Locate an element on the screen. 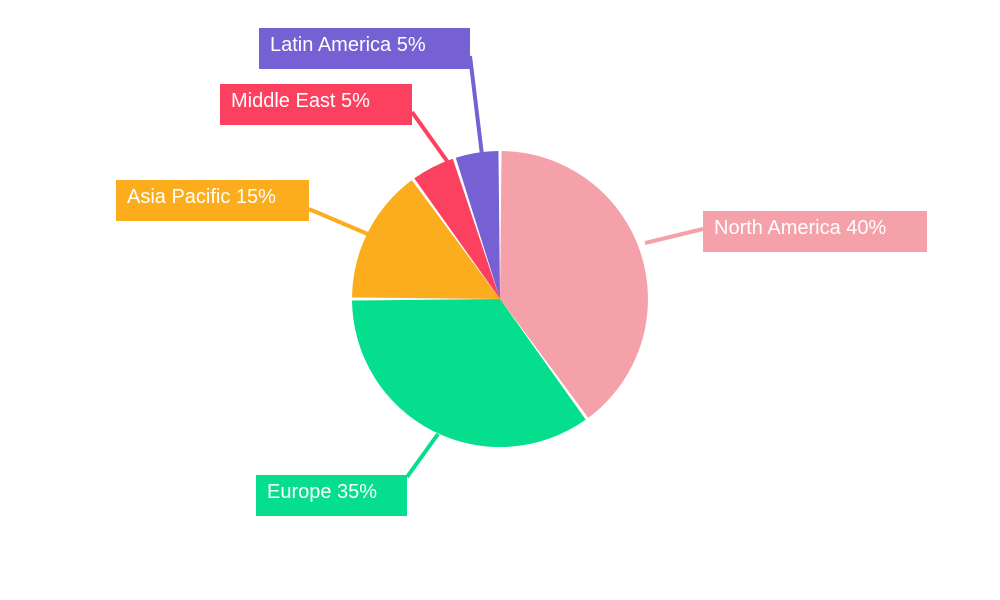 The image size is (1000, 600). pie-slice-north-america is located at coordinates (574, 284).